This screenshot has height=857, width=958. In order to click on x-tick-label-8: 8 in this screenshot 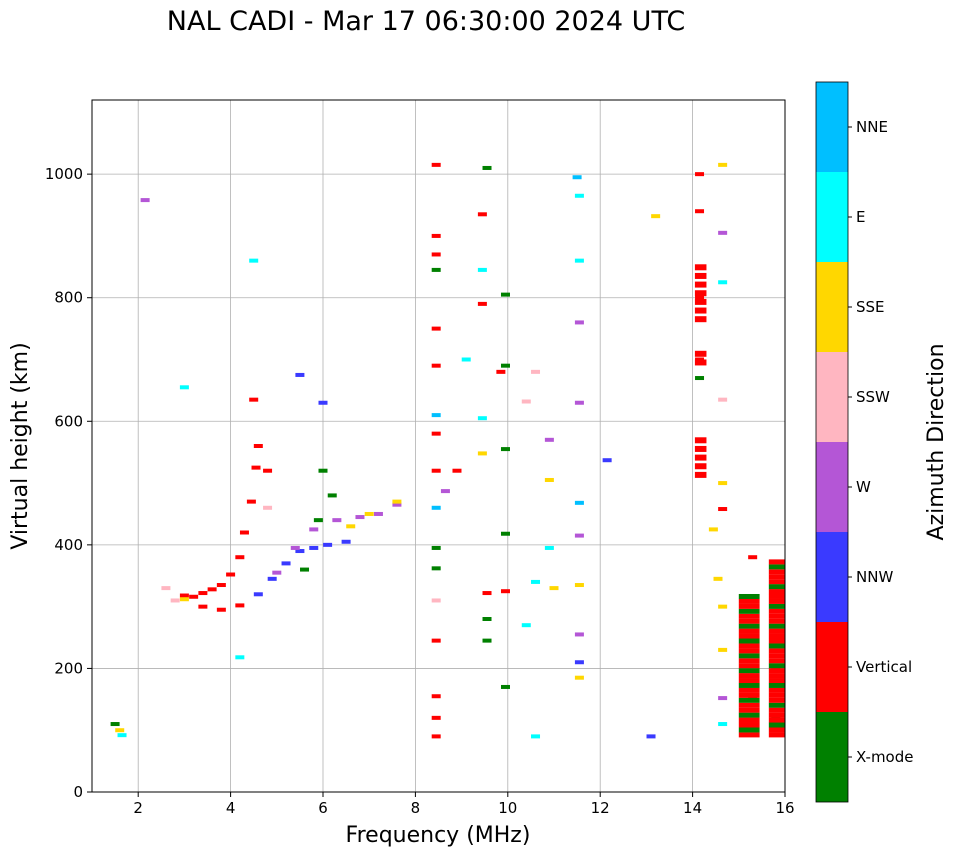, I will do `click(416, 808)`.